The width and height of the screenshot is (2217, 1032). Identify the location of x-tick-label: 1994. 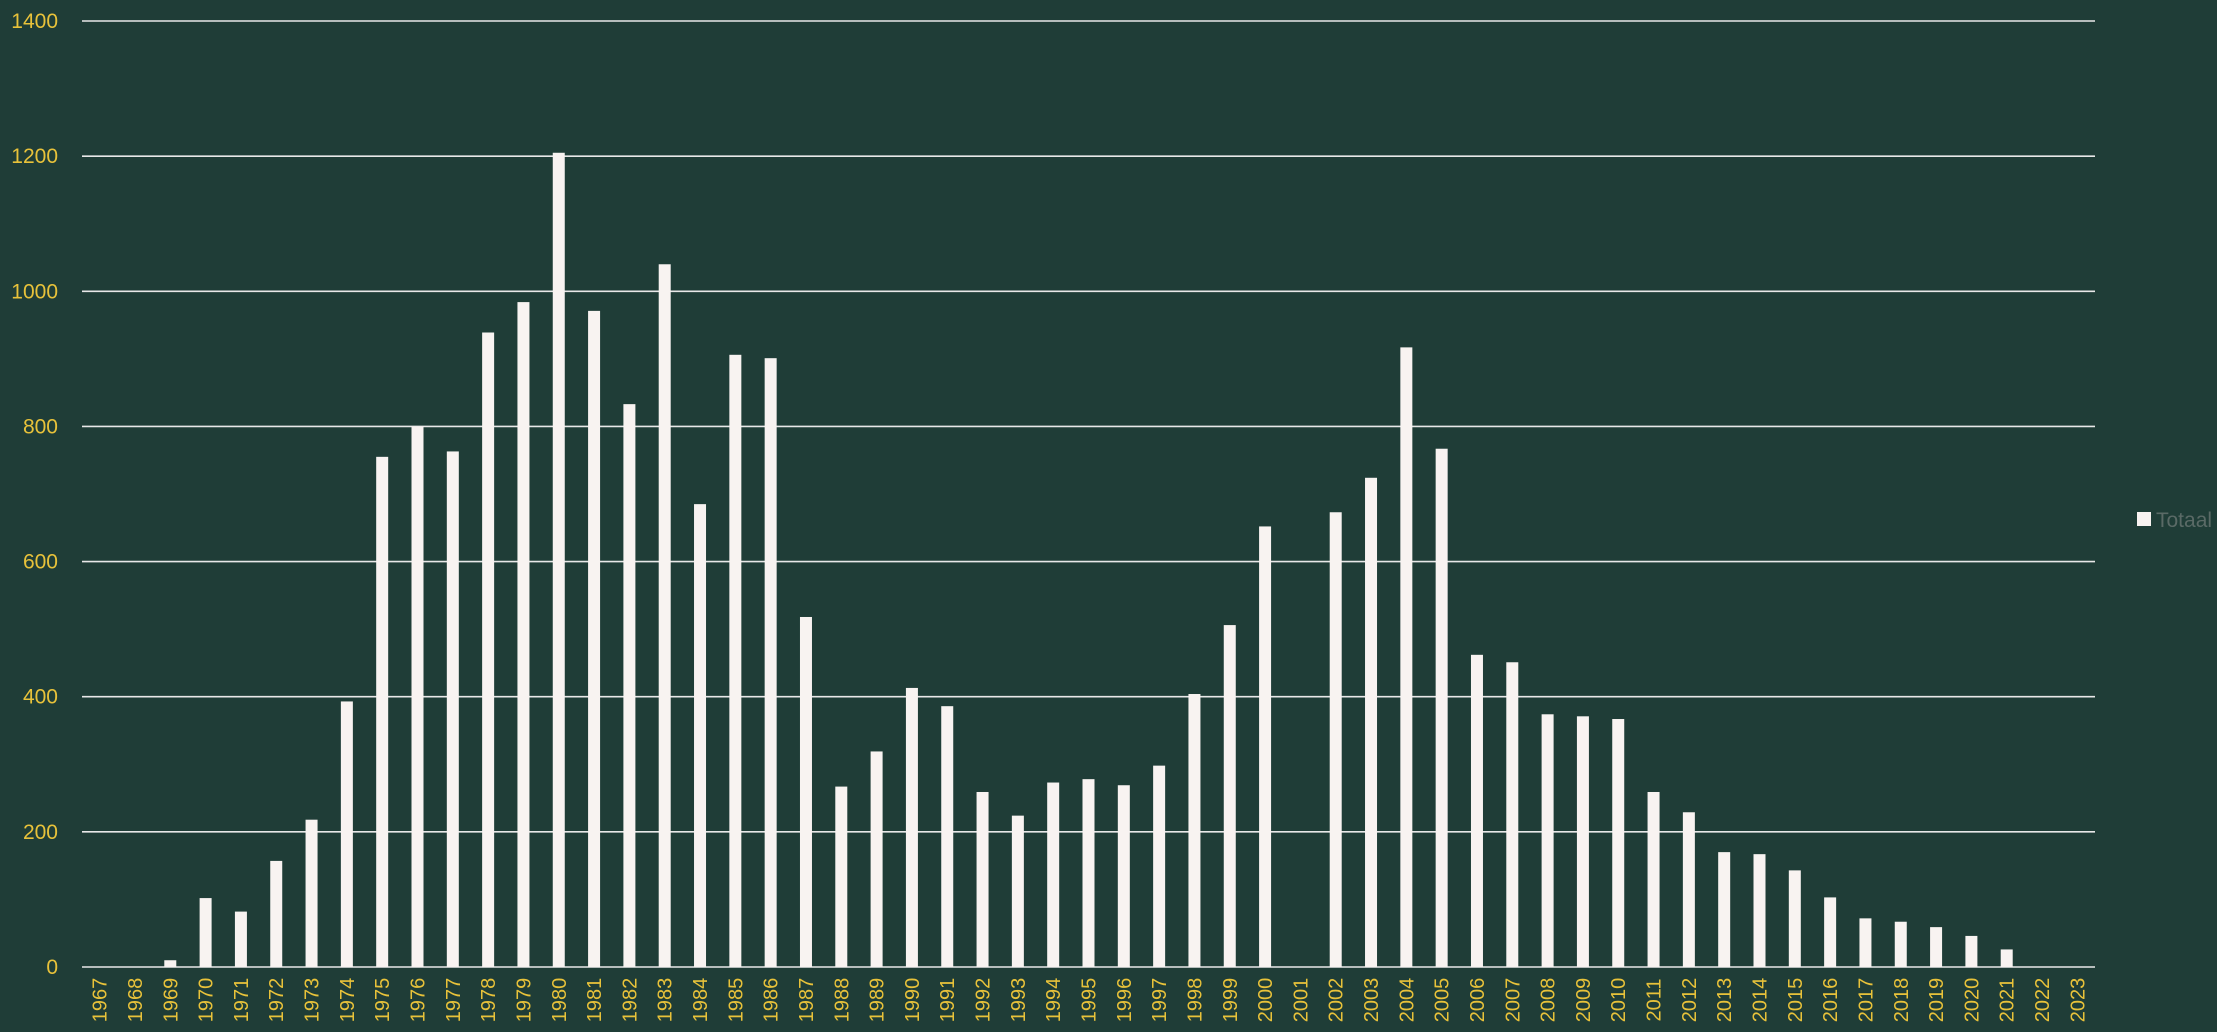
(1054, 1000).